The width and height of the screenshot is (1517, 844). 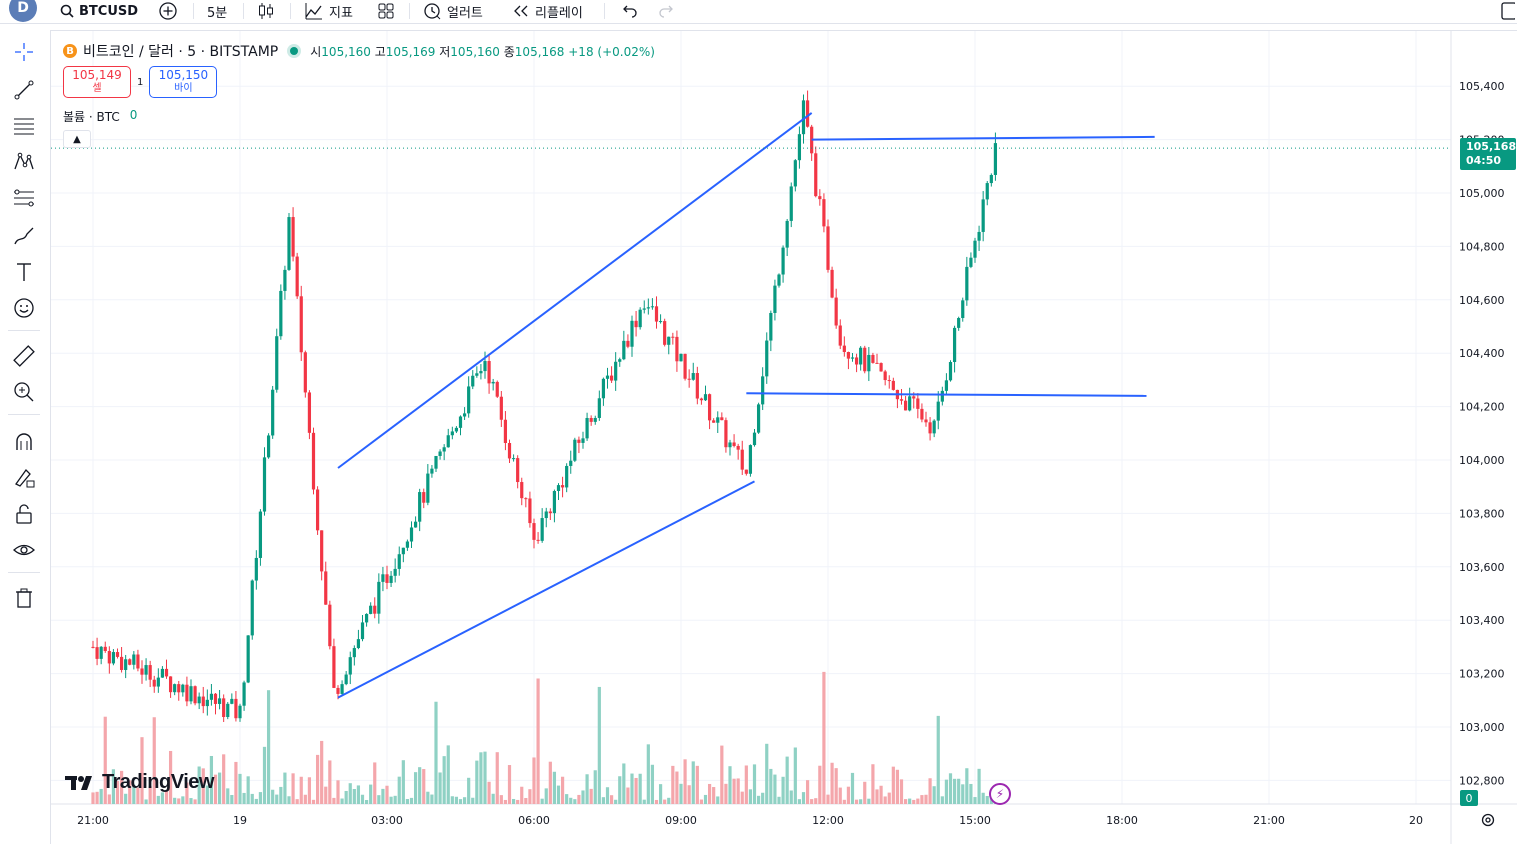 What do you see at coordinates (139, 782) in the screenshot?
I see `tradingview-logo: TradingView` at bounding box center [139, 782].